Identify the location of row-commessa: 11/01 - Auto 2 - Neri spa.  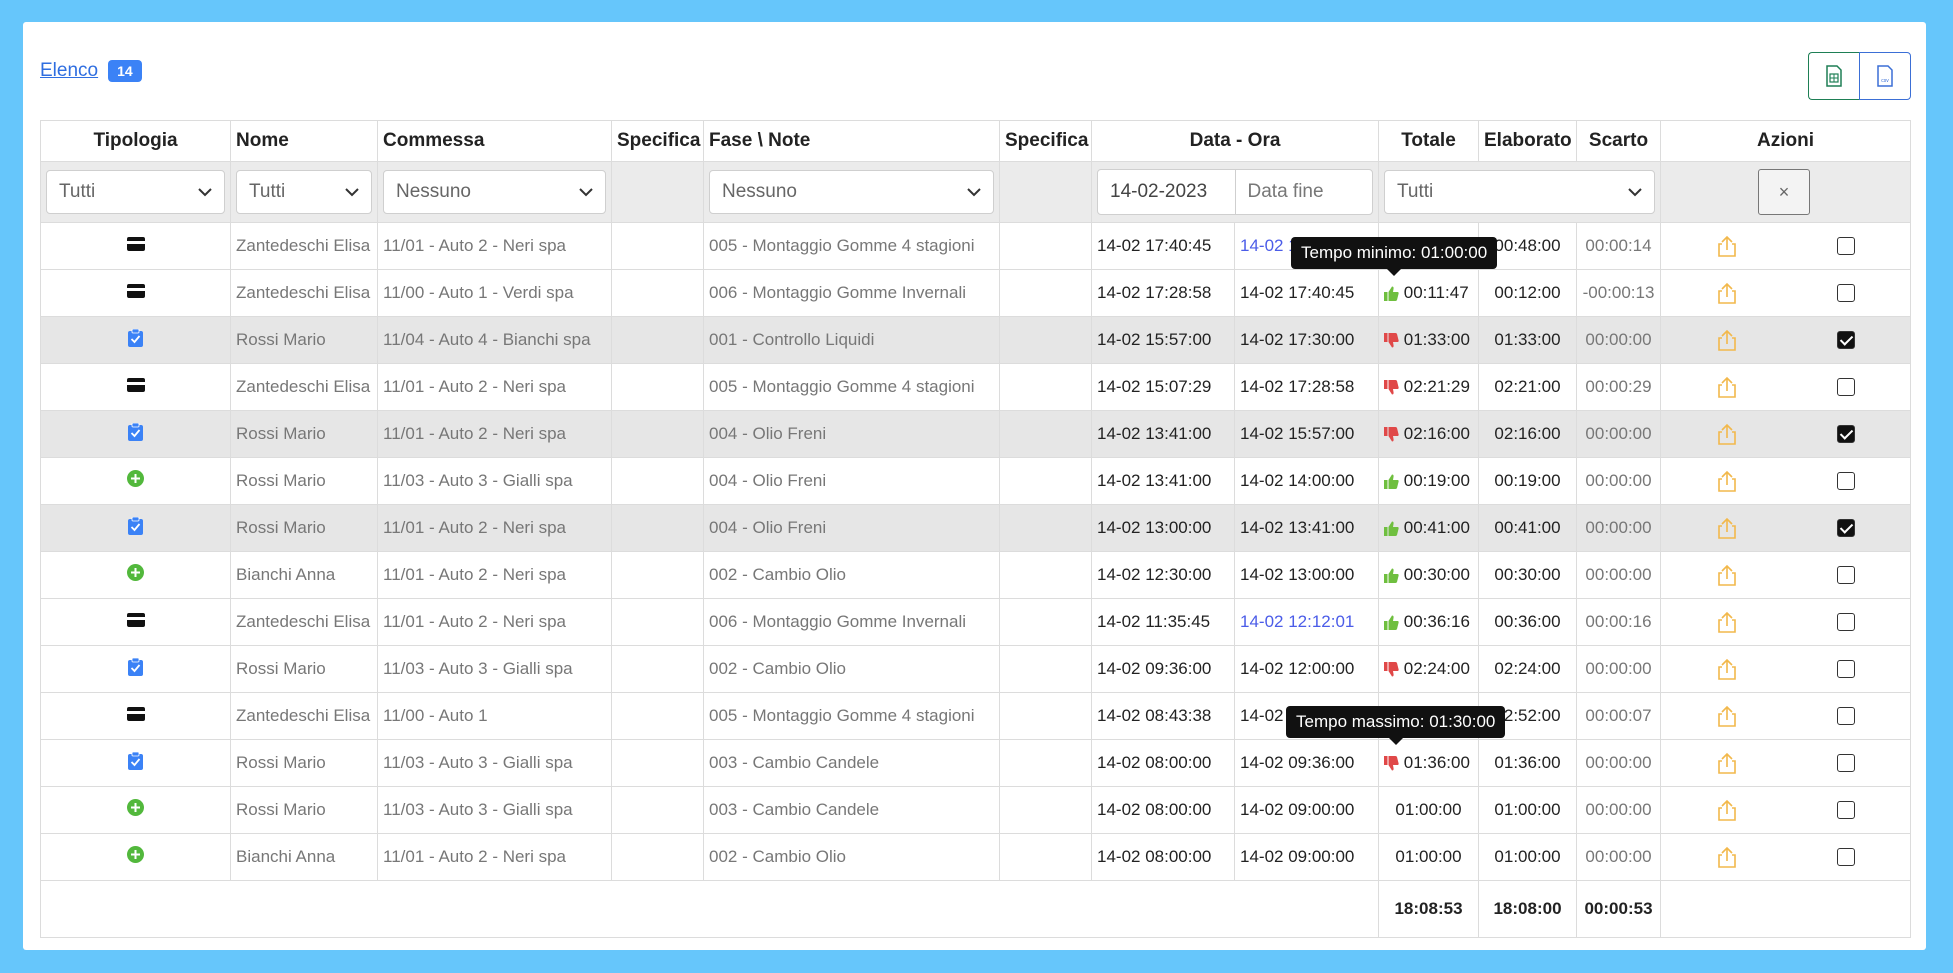
(494, 246).